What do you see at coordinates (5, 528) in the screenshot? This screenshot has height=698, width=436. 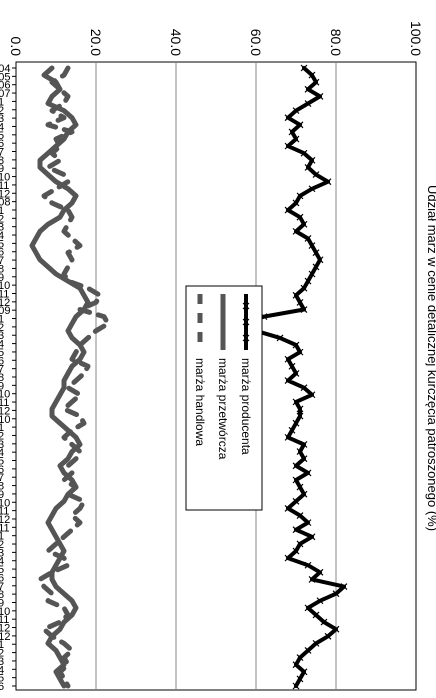 I see `x-tick-label: 2011` at bounding box center [5, 528].